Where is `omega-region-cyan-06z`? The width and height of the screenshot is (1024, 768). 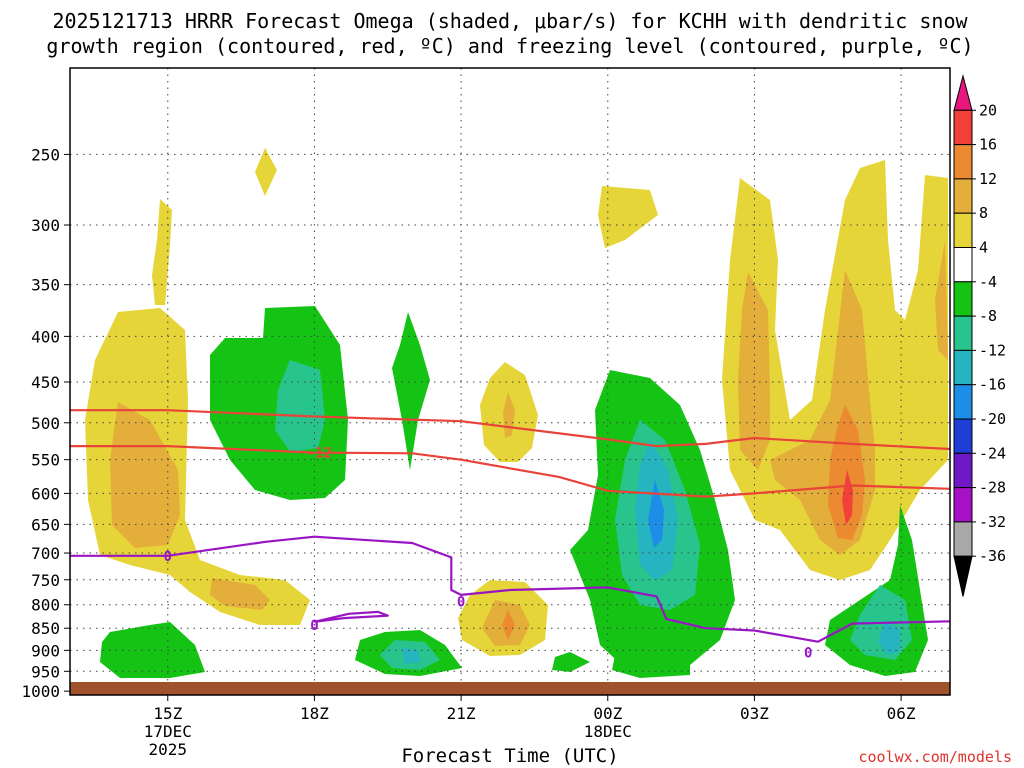 omega-region-cyan-06z is located at coordinates (889, 637).